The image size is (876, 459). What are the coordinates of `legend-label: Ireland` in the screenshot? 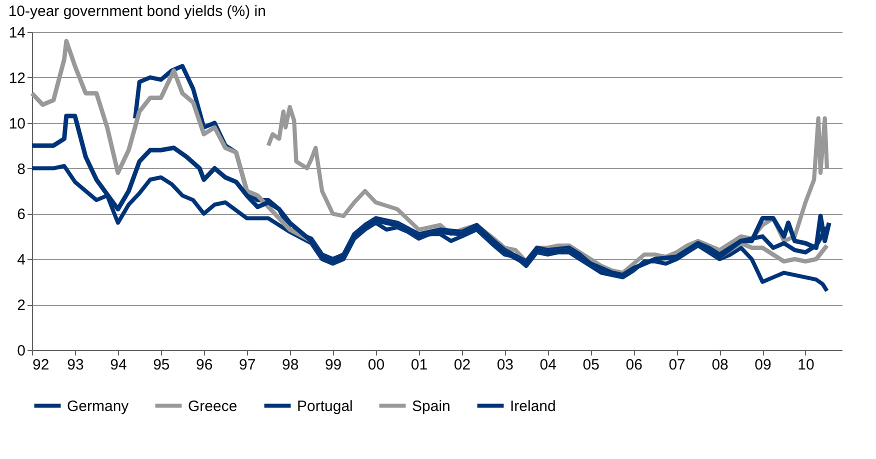 It's located at (533, 406).